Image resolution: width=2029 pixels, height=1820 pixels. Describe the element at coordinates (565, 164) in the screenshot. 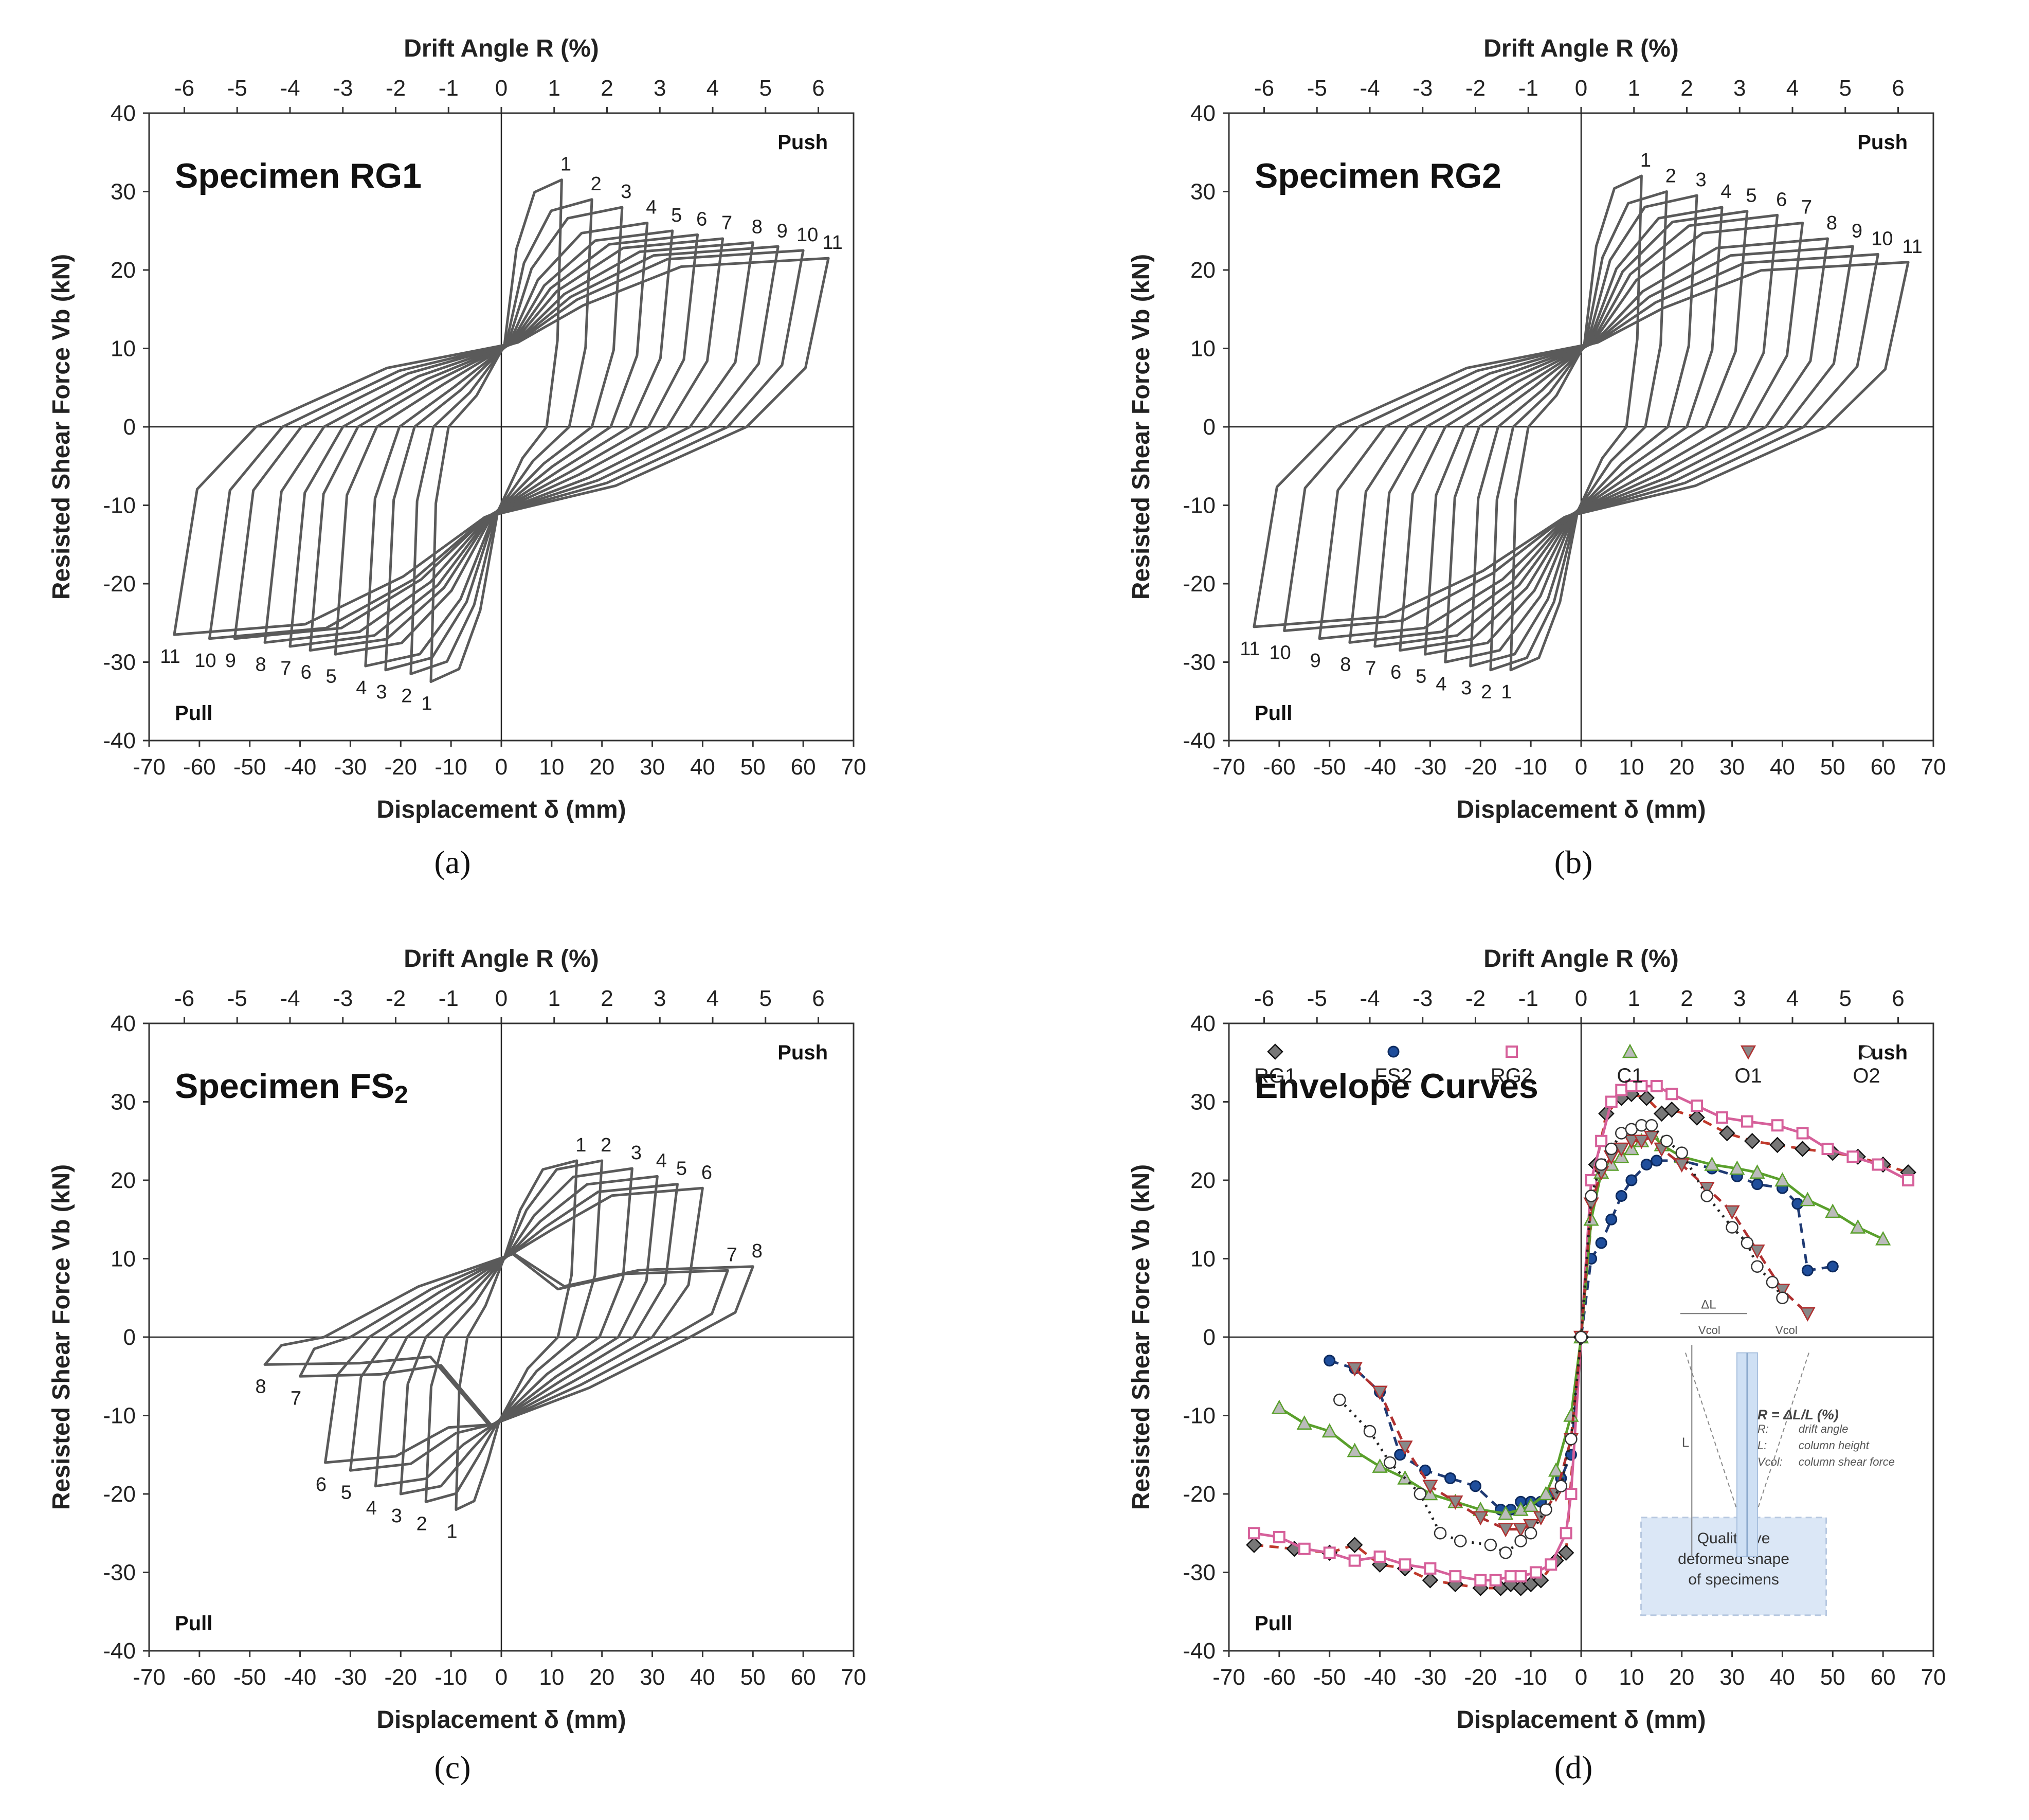

I see `cycle-label-push: 1` at that location.